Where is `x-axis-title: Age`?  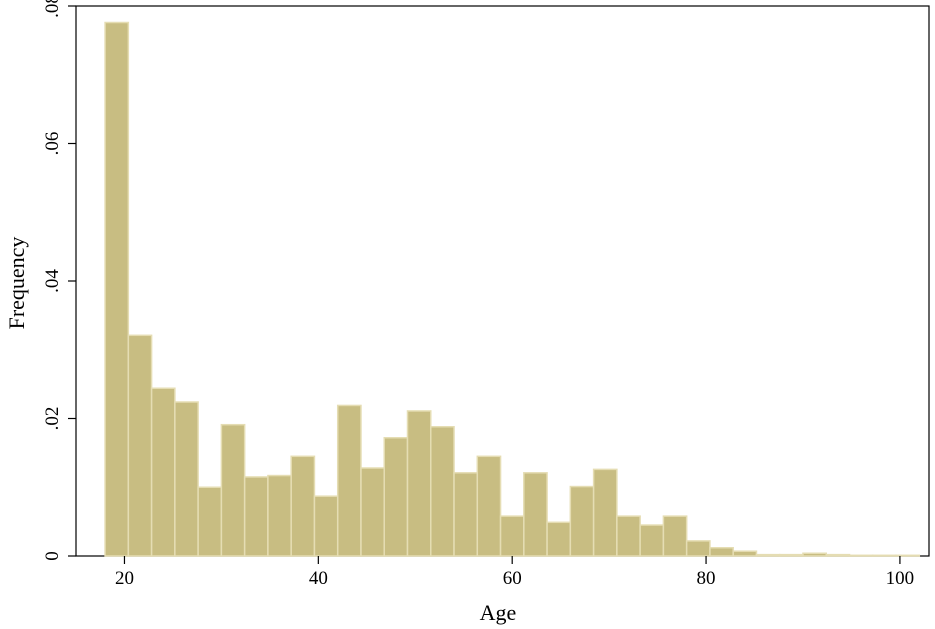 x-axis-title: Age is located at coordinates (498, 612).